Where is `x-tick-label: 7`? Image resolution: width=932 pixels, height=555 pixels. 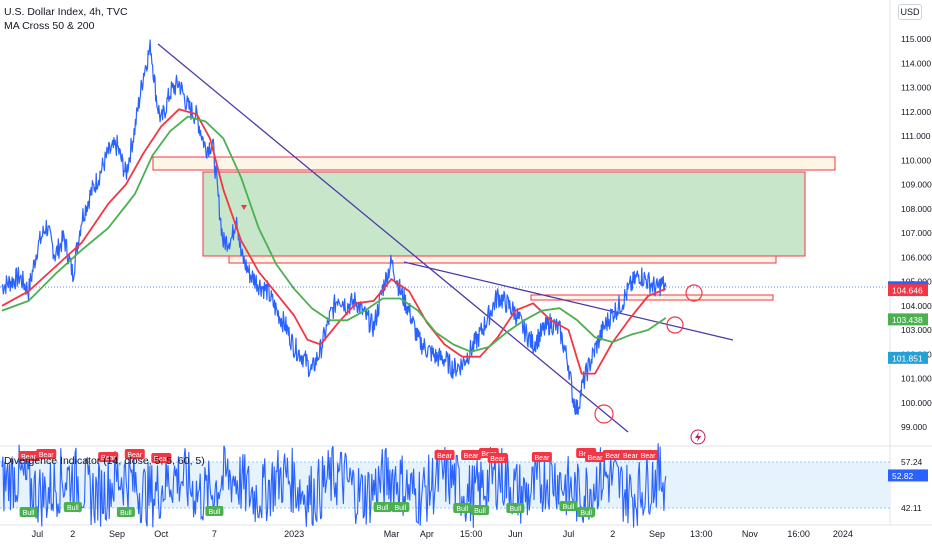
x-tick-label: 7 is located at coordinates (214, 534).